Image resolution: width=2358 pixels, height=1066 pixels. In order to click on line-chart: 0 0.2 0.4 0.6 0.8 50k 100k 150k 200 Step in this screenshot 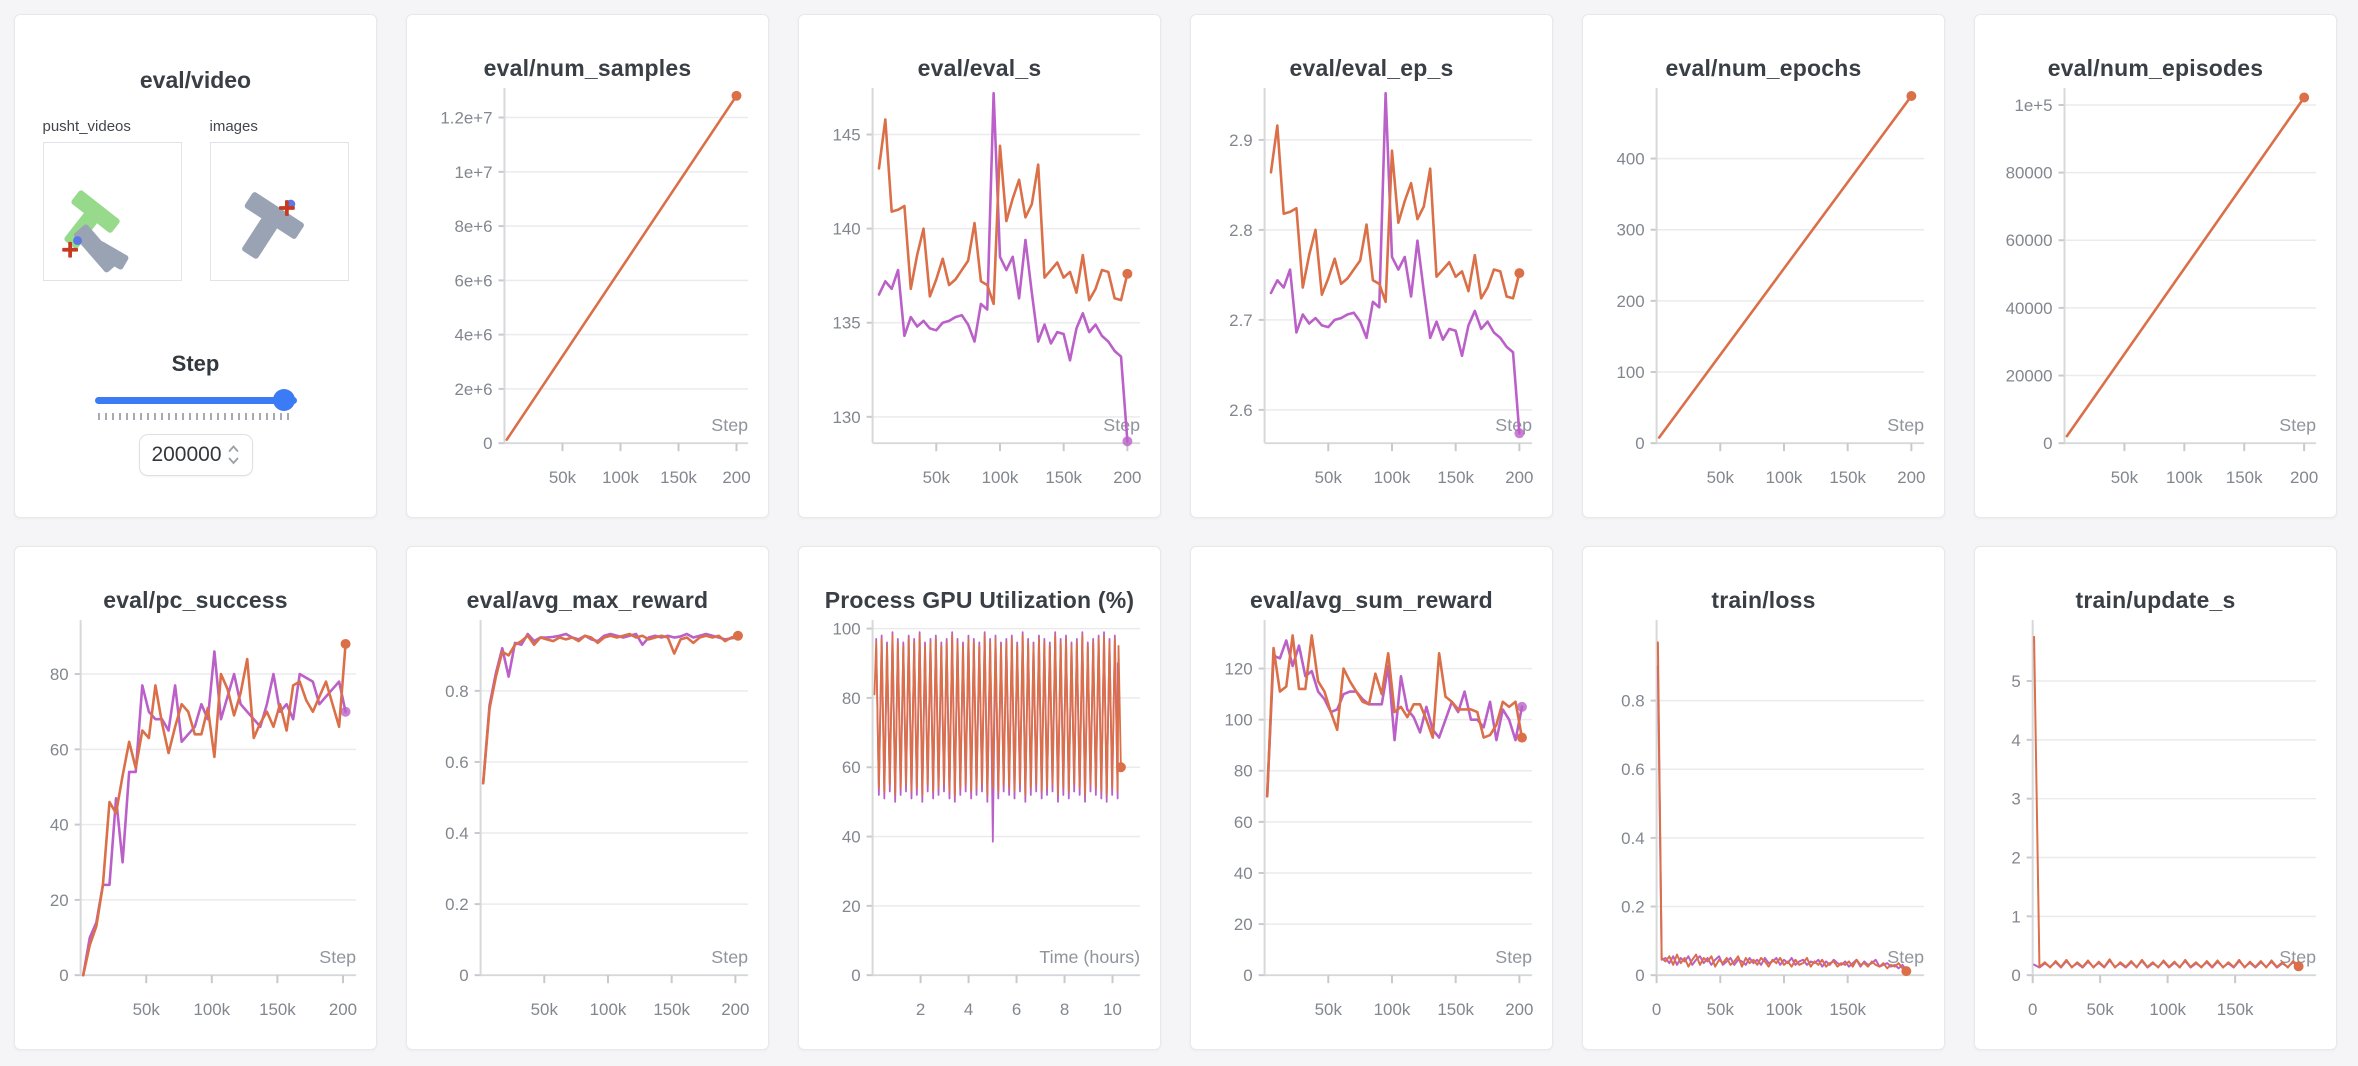, I will do `click(587, 828)`.